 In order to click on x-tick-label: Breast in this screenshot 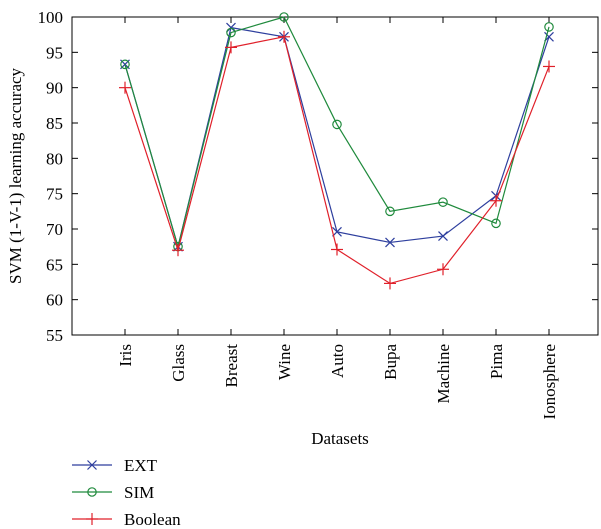, I will do `click(231, 366)`.